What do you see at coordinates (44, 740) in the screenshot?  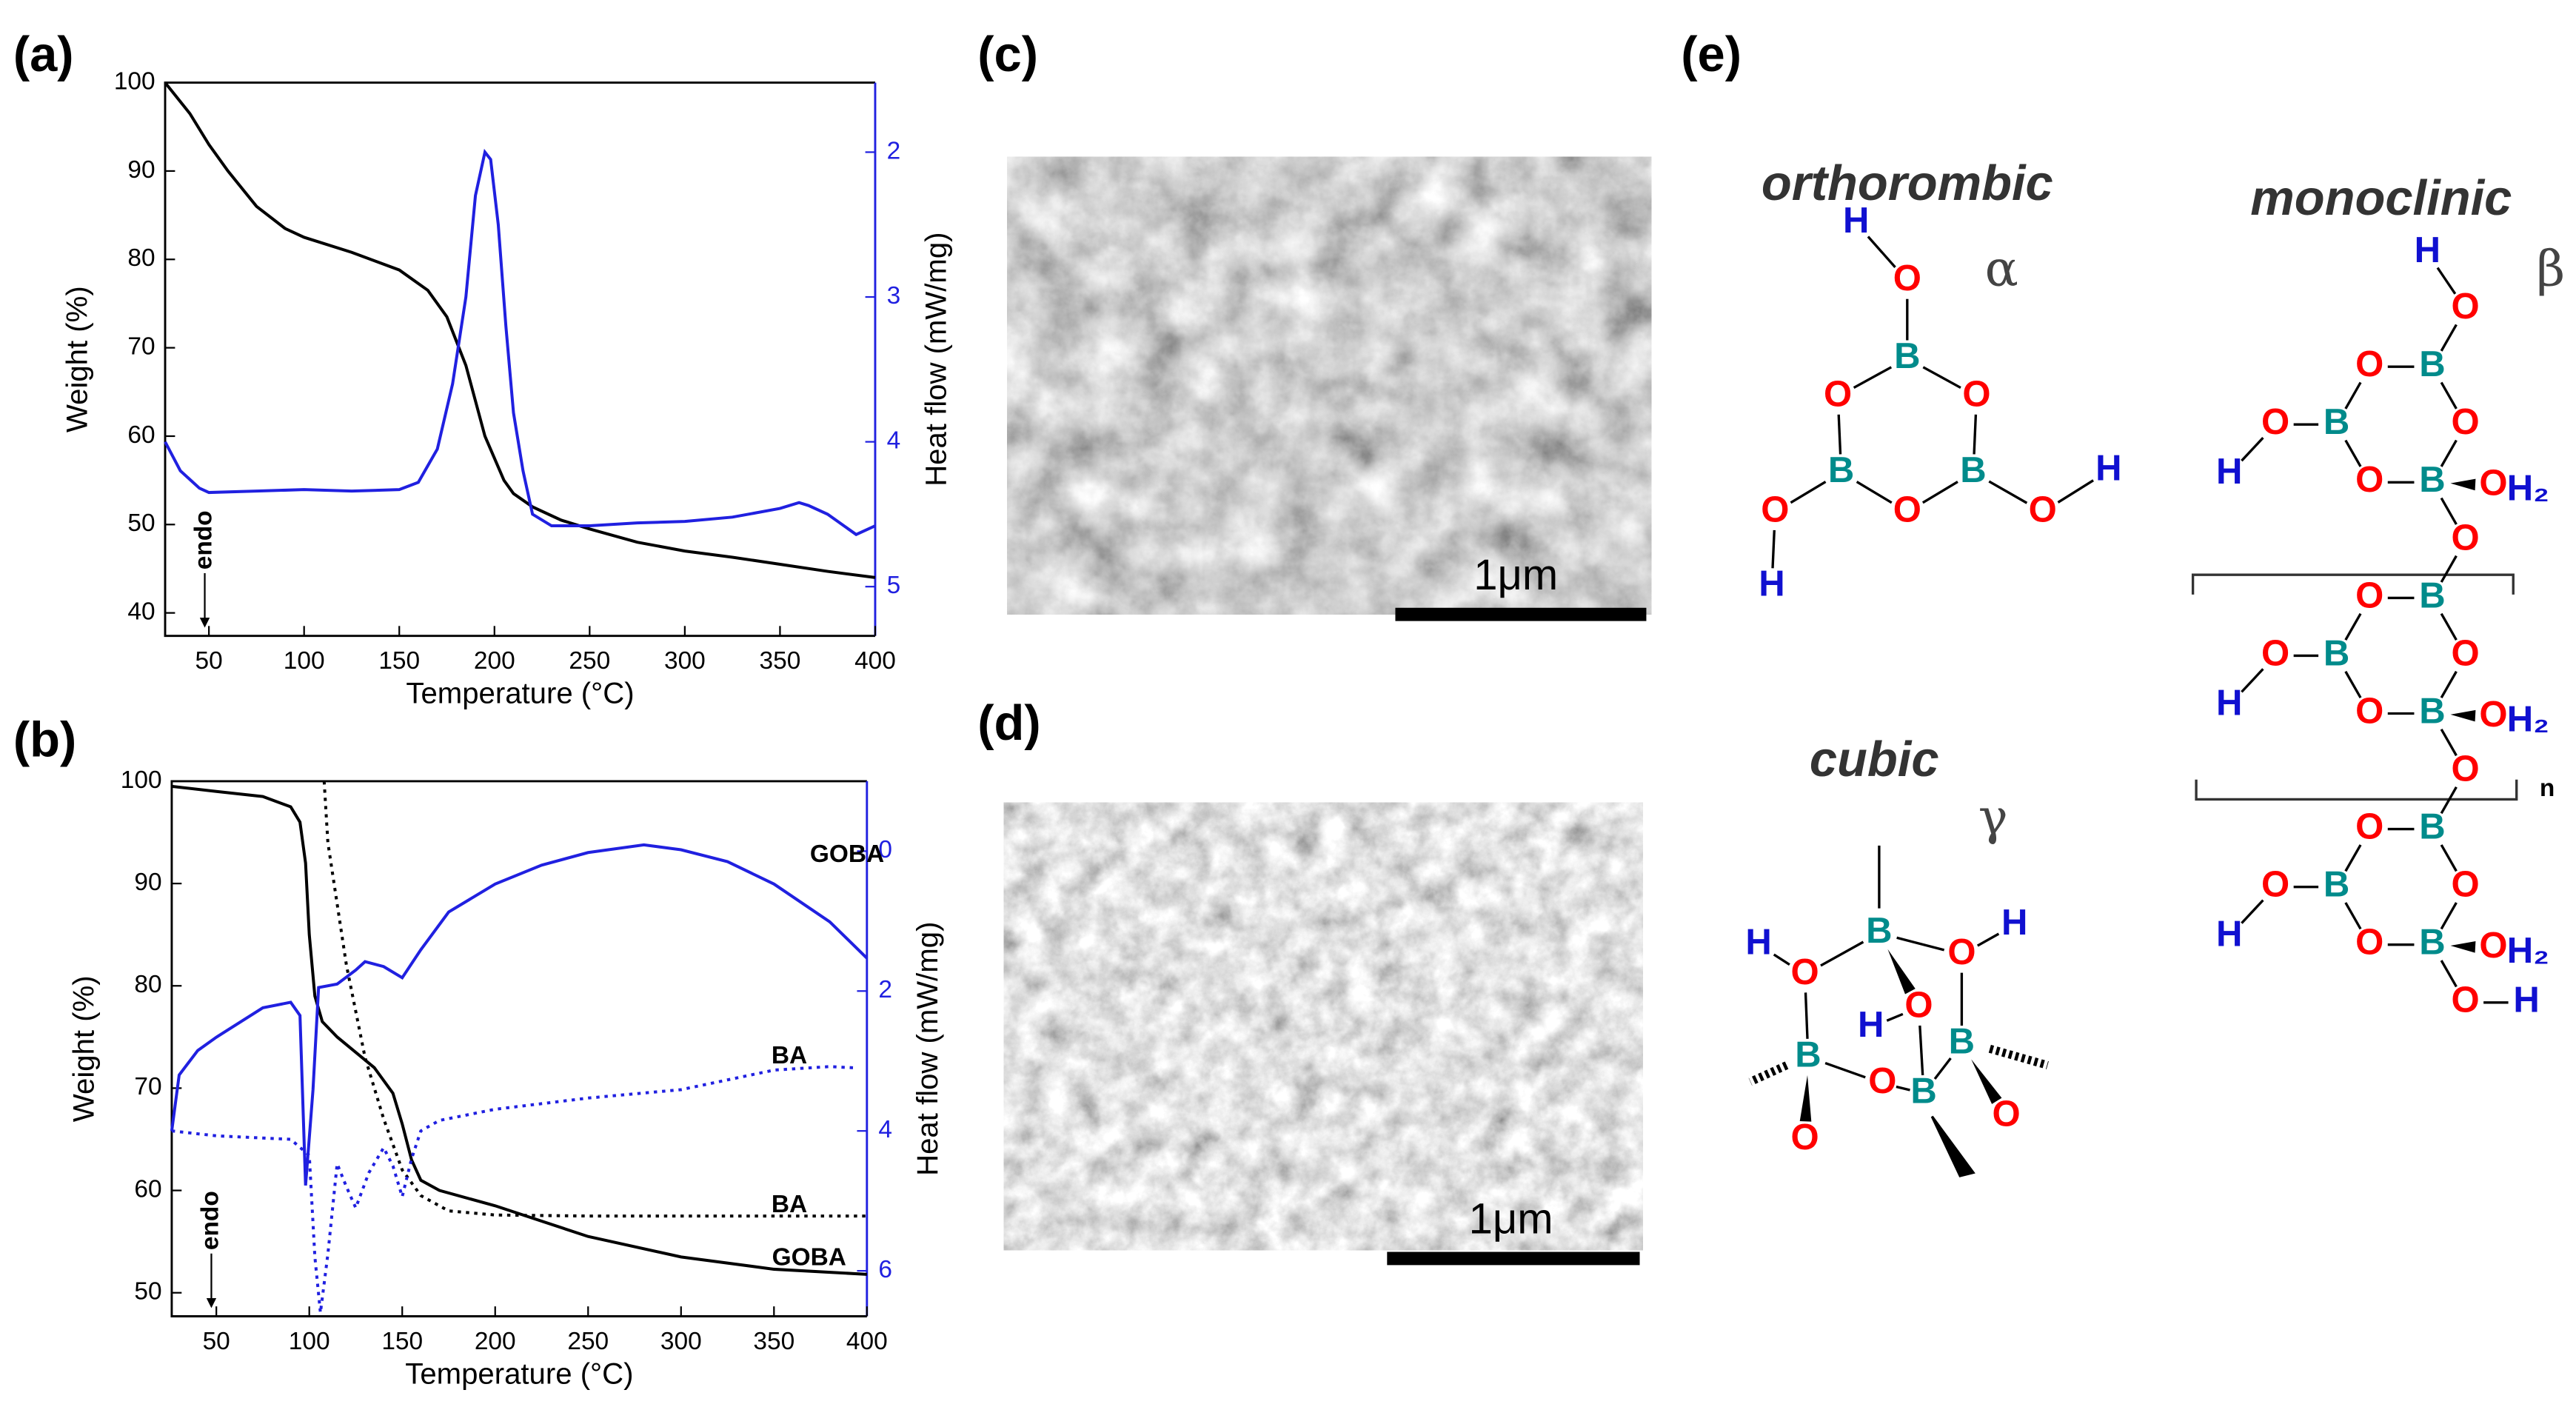 I see `panel-label: (b)` at bounding box center [44, 740].